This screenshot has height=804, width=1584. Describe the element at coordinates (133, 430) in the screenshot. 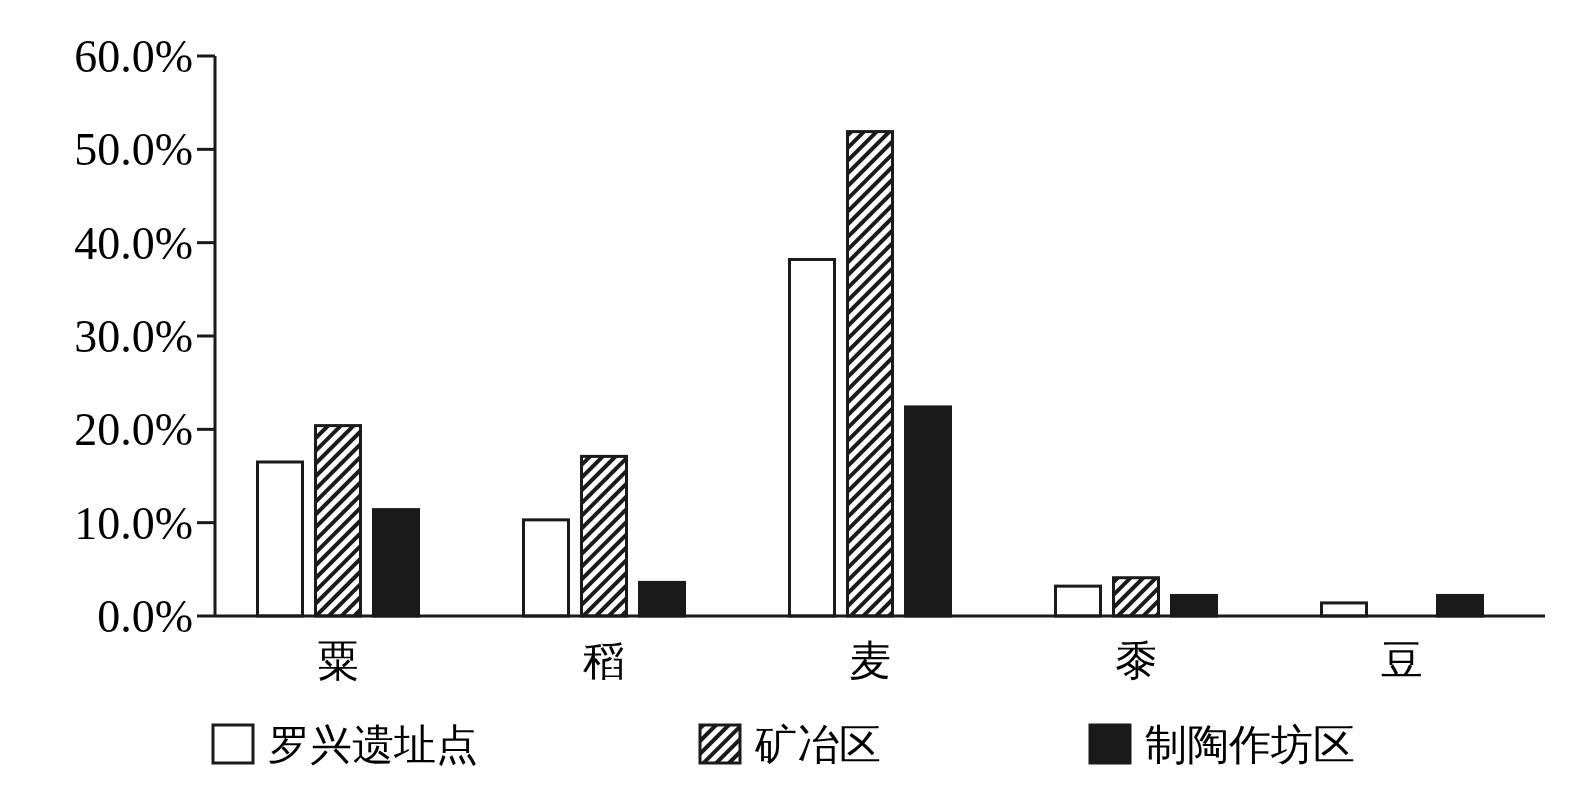

I see `y-tick-label: 20.0%` at that location.